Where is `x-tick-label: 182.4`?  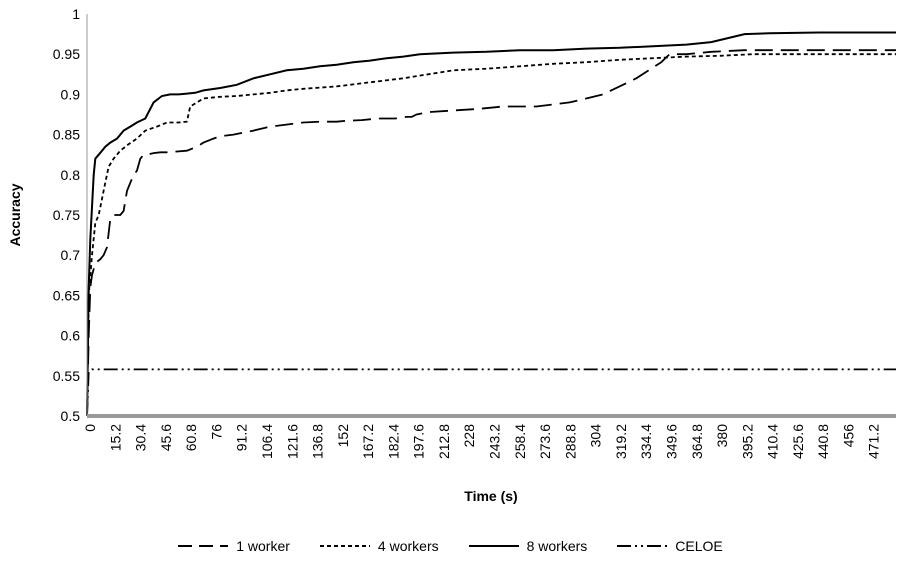
x-tick-label: 182.4 is located at coordinates (393, 441).